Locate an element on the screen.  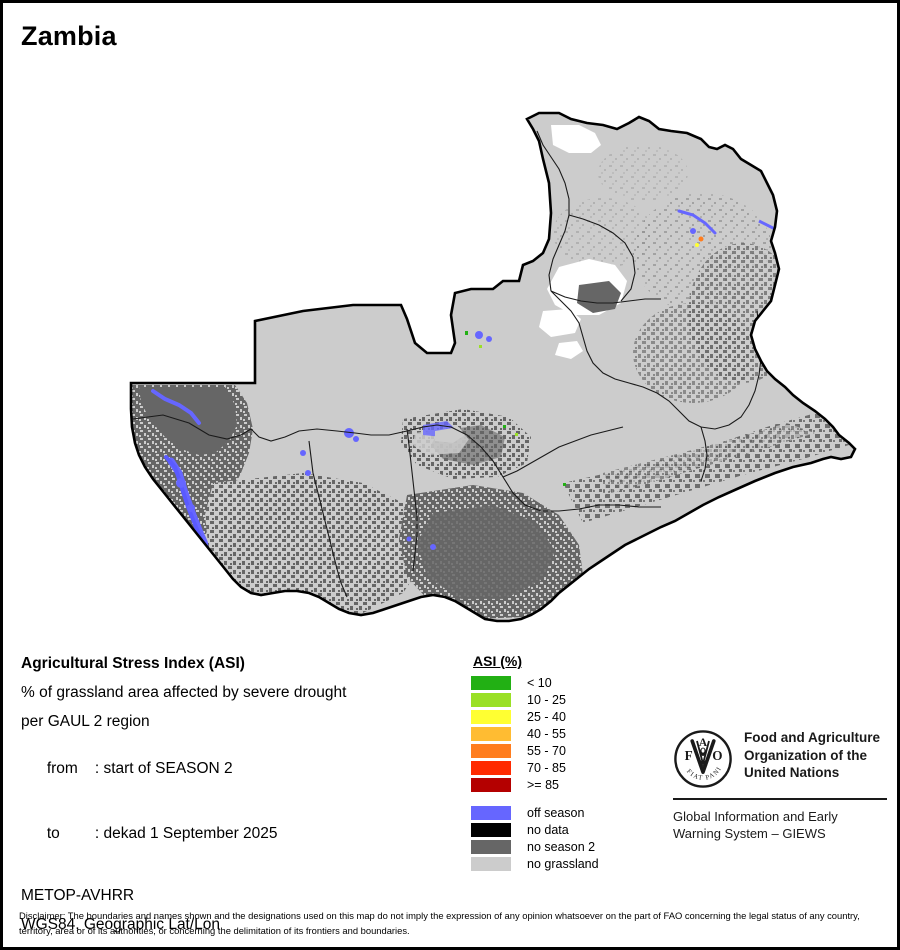
legend-special-row: no data is located at coordinates (566, 829).